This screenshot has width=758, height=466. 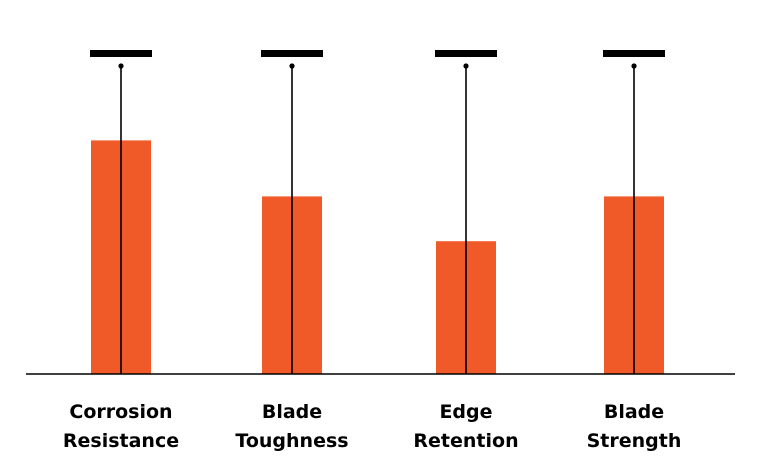 What do you see at coordinates (634, 441) in the screenshot?
I see `category-label-blade-strength-line2: Strength` at bounding box center [634, 441].